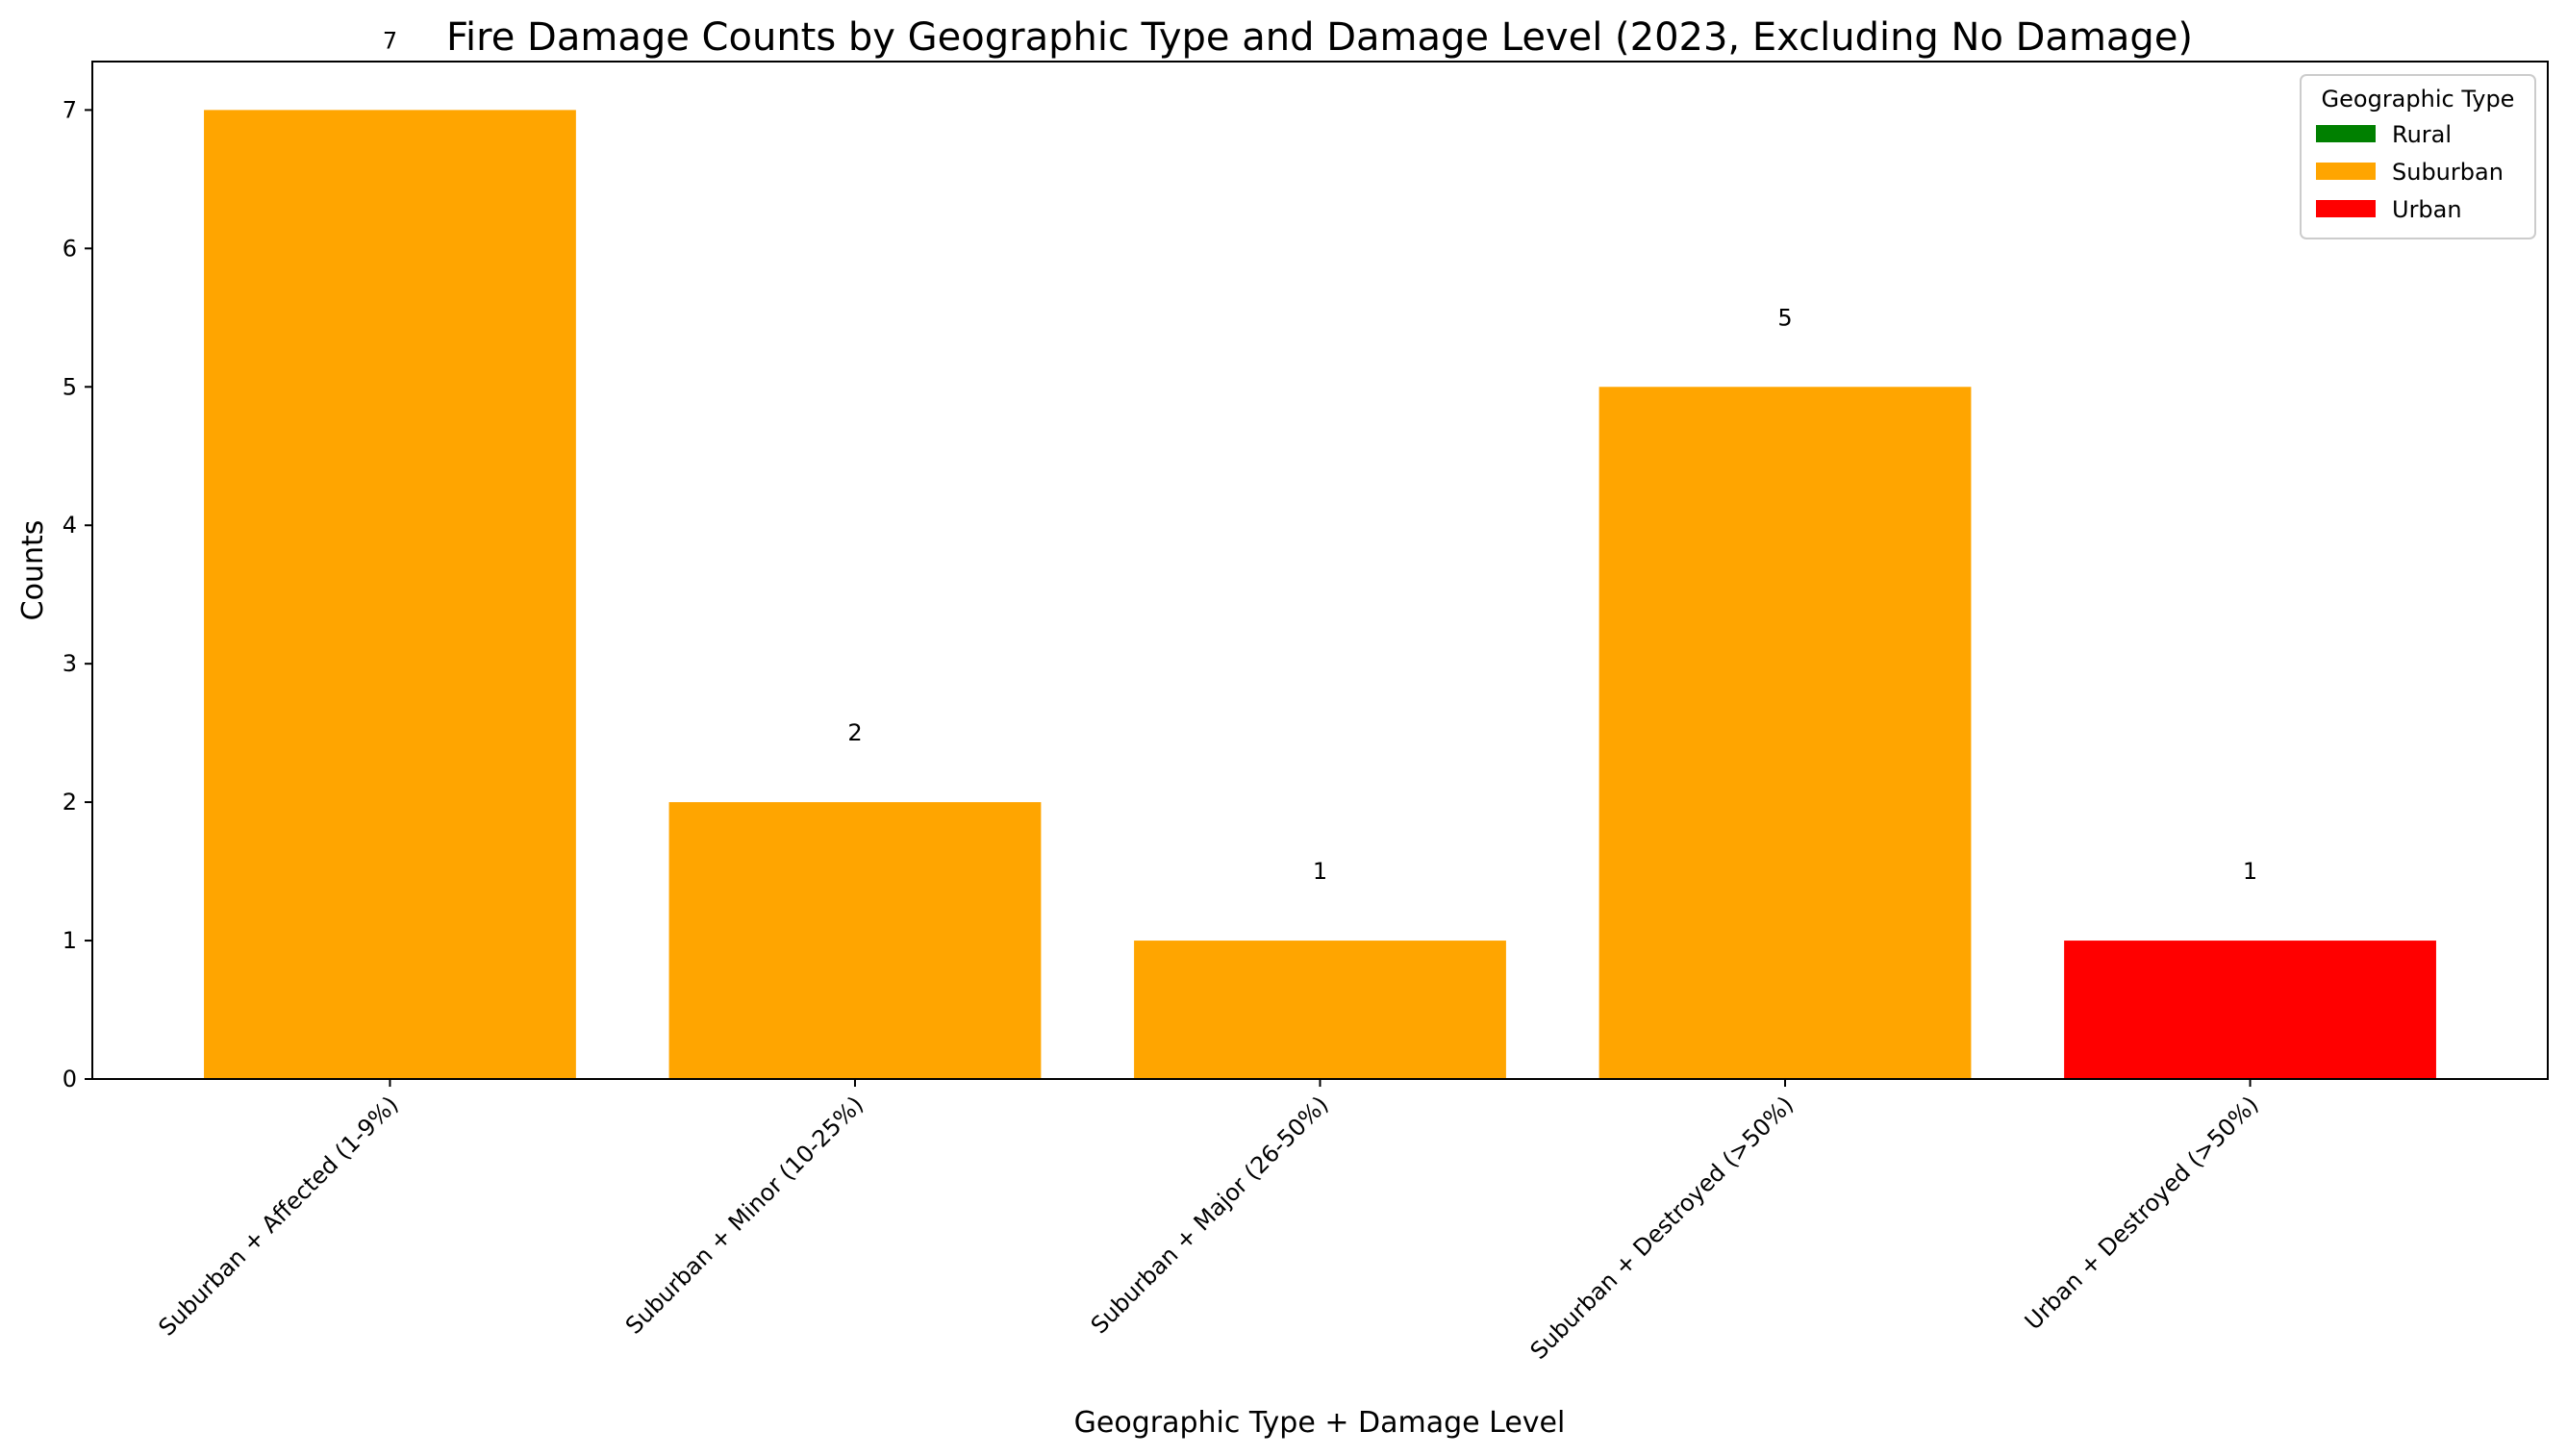  I want to click on legend-title: Geographic Type, so click(2418, 99).